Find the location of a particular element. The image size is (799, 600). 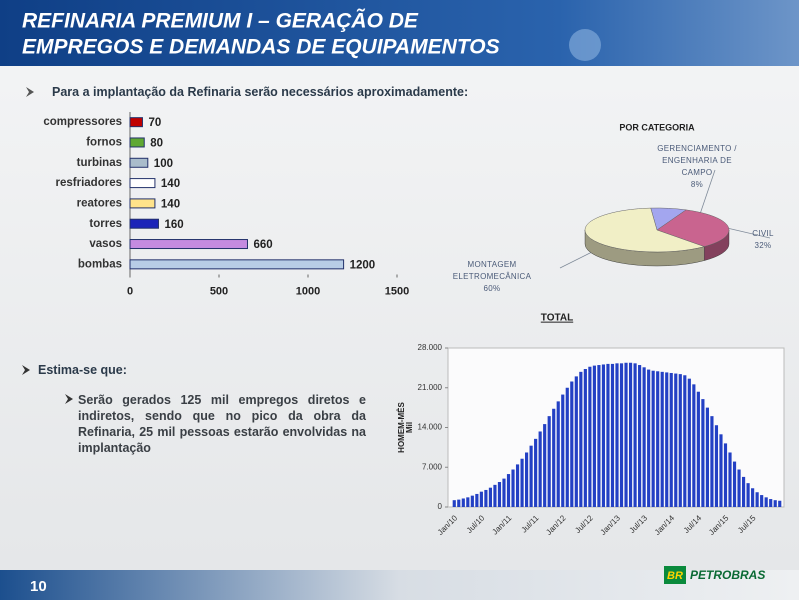

y-tick-label: 14.000 is located at coordinates (430, 427).